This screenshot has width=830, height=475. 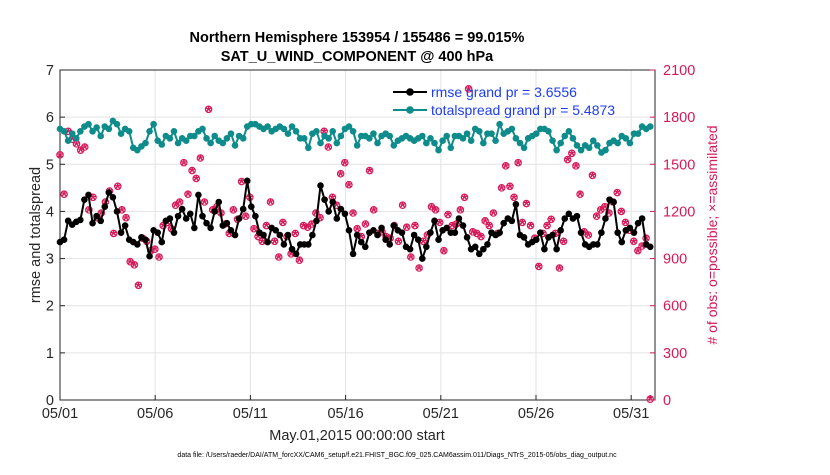 I want to click on y-tick-label: 4, so click(x=50, y=212).